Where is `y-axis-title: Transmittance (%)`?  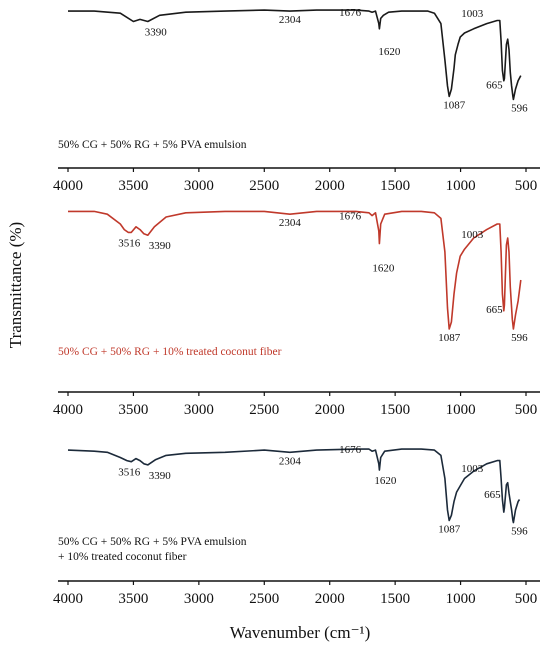
y-axis-title: Transmittance (%) is located at coordinates (15, 285).